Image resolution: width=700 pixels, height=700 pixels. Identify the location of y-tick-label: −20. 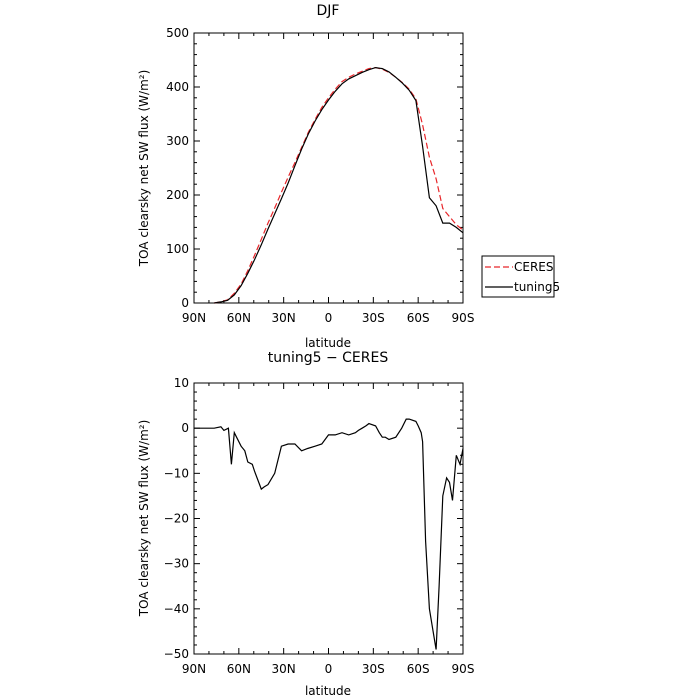
(176, 519).